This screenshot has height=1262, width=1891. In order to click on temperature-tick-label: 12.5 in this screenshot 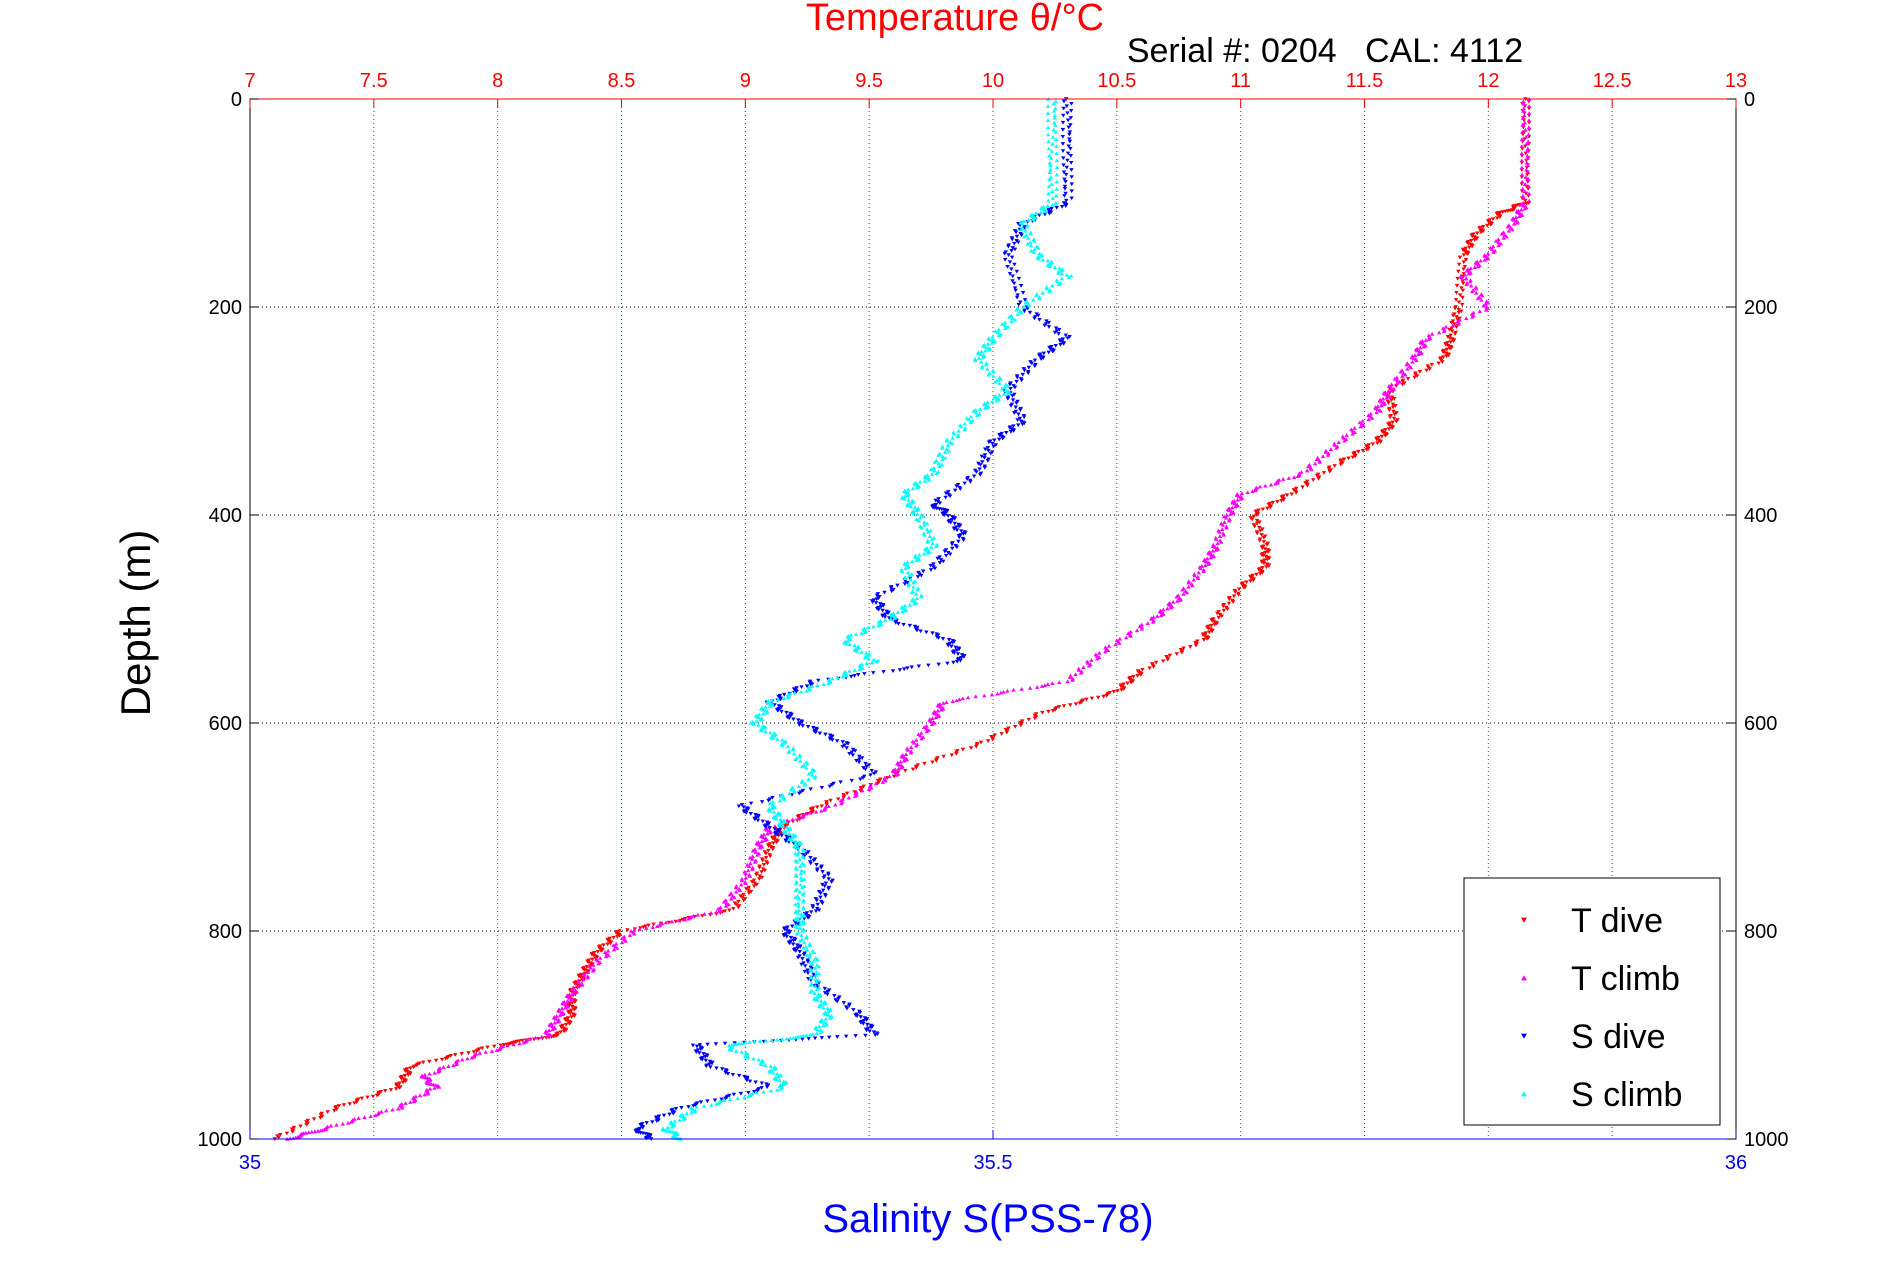, I will do `click(1612, 81)`.